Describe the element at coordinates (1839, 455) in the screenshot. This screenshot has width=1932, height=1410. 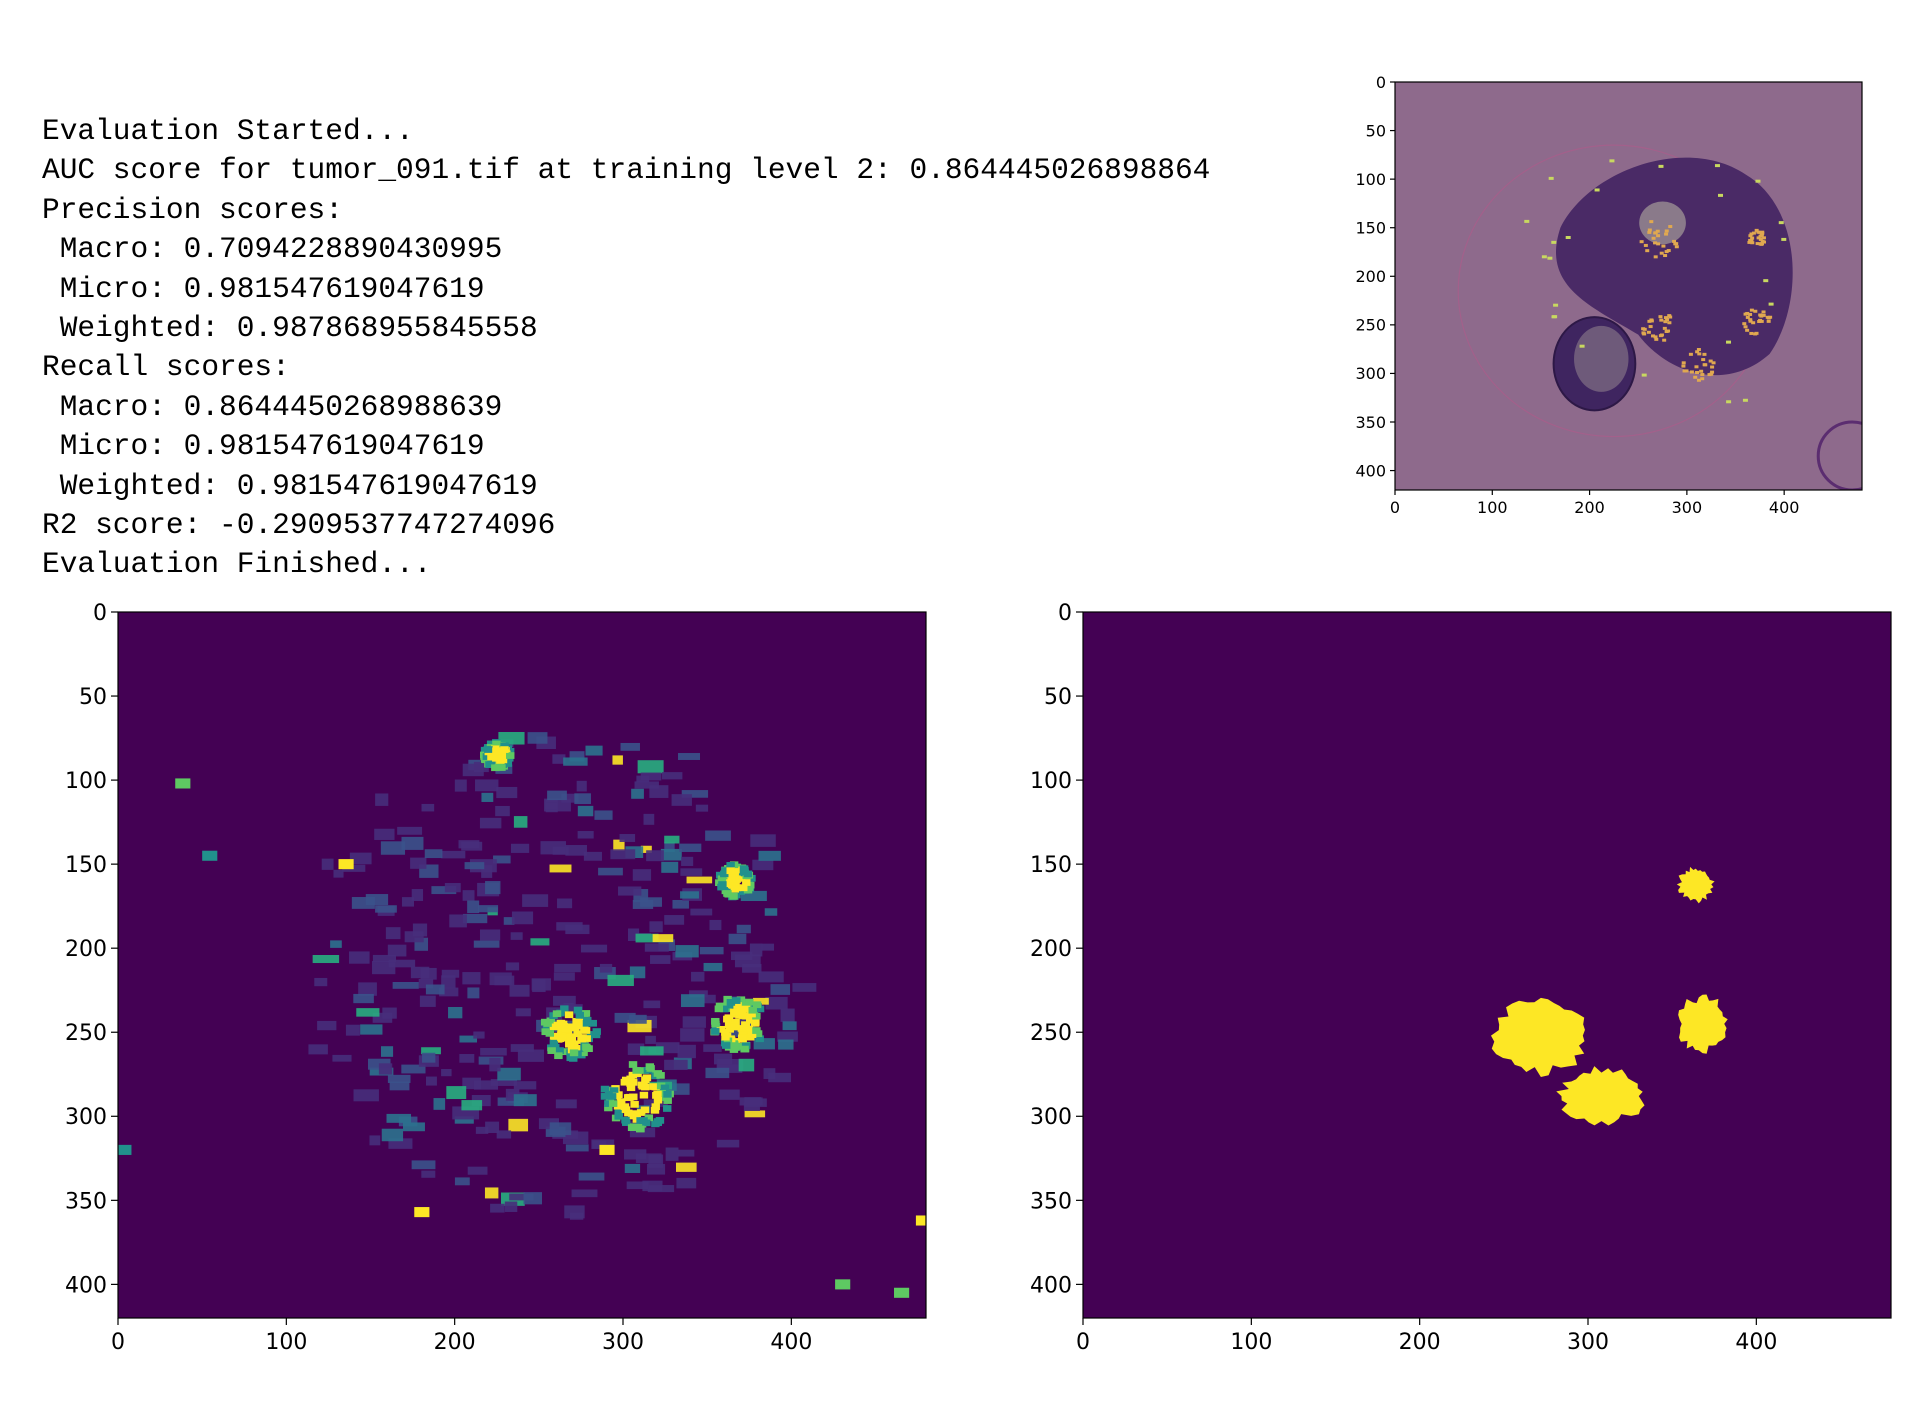
I see `tissue-fragment` at that location.